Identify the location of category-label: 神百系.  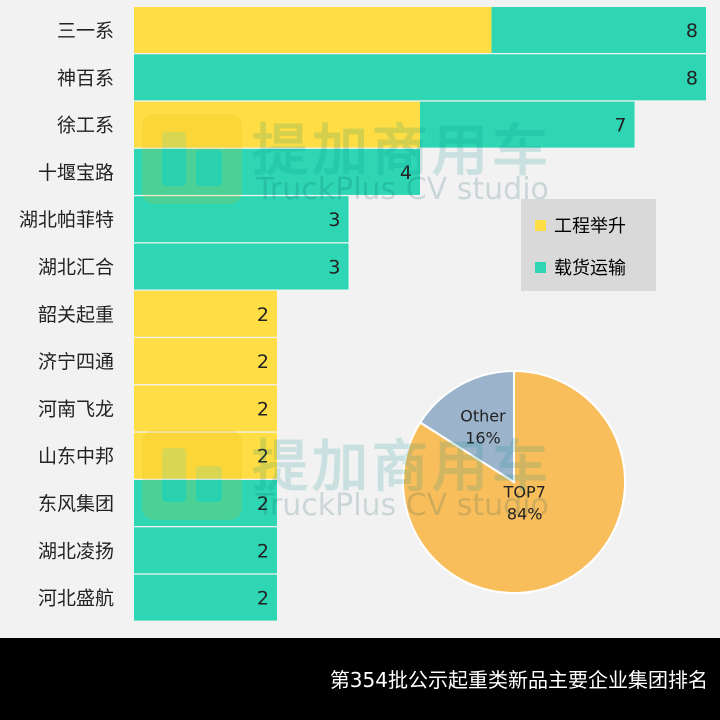
(85, 78).